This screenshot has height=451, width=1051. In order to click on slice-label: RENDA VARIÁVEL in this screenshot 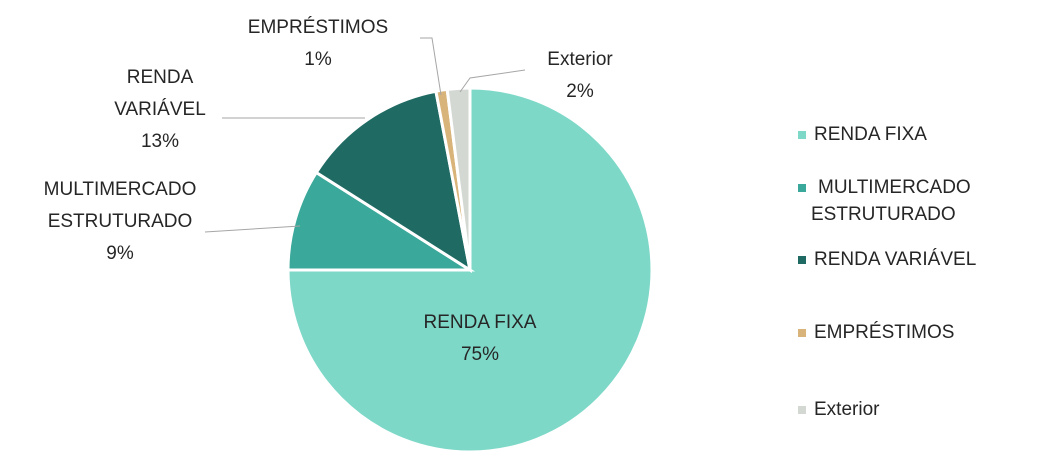, I will do `click(160, 93)`.